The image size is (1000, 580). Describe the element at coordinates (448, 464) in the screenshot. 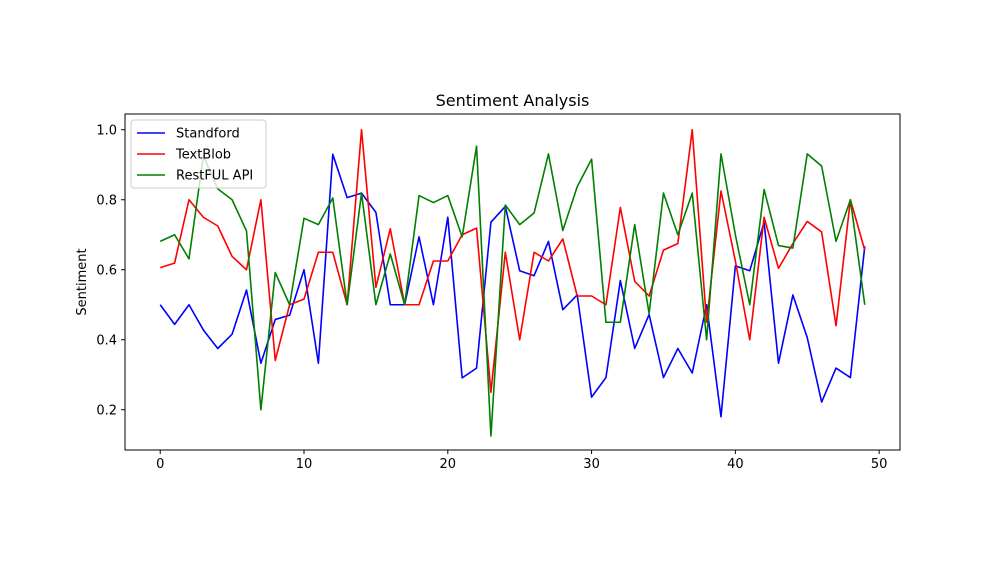

I see `x-tick-label: 20` at that location.